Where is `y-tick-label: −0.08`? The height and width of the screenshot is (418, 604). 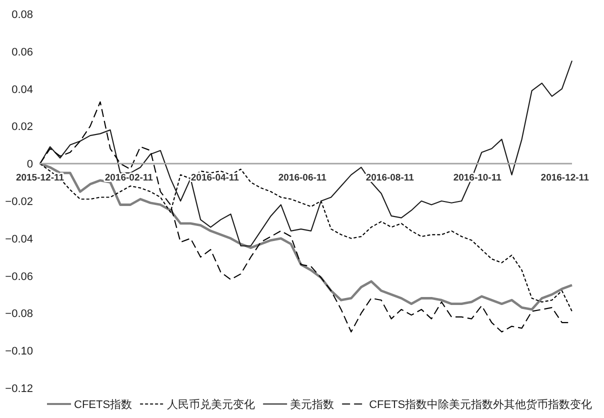 y-tick-label: −0.08 is located at coordinates (19, 314).